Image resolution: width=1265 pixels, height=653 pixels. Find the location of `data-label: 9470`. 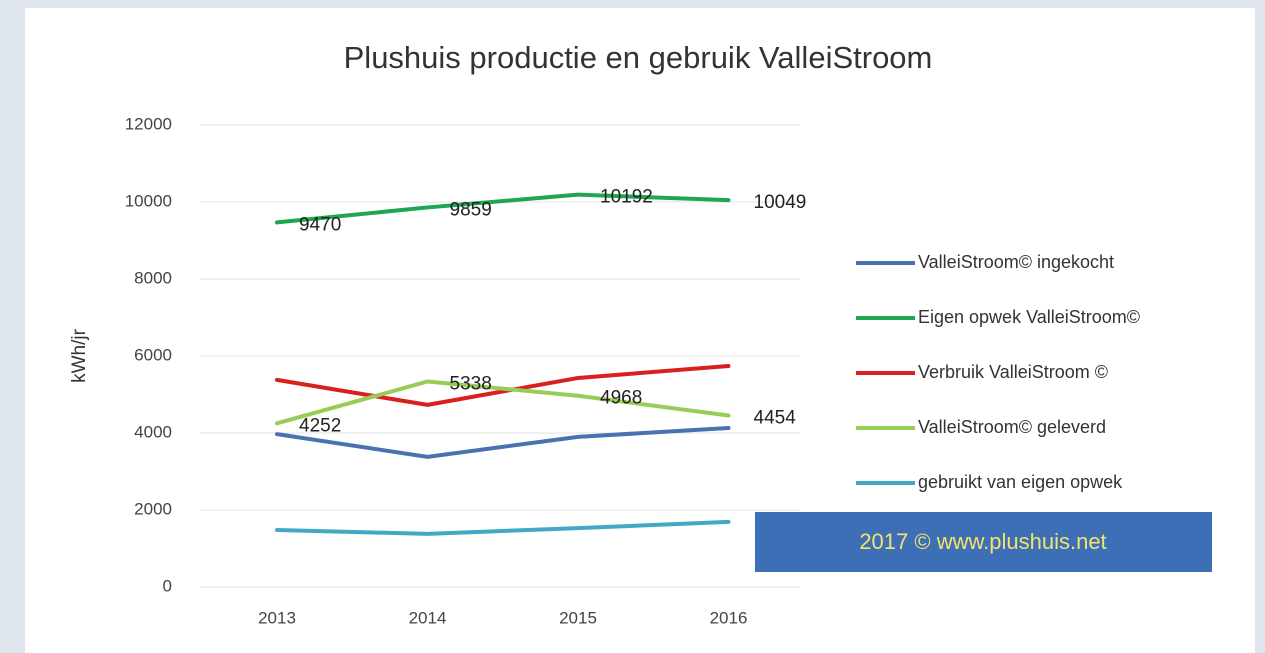

data-label: 9470 is located at coordinates (320, 224).